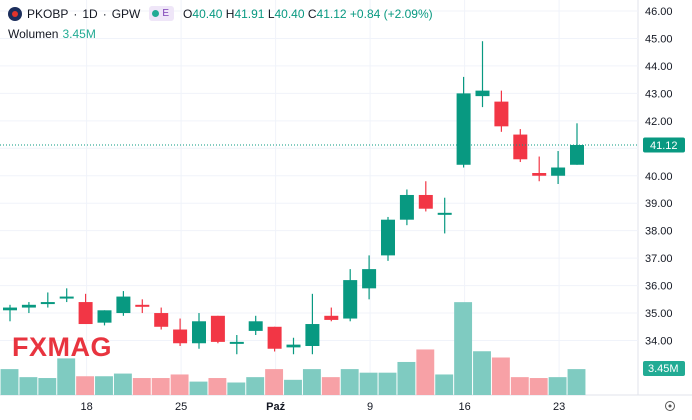 The image size is (692, 420). Describe the element at coordinates (370, 407) in the screenshot. I see `time-tick-label: 9` at that location.